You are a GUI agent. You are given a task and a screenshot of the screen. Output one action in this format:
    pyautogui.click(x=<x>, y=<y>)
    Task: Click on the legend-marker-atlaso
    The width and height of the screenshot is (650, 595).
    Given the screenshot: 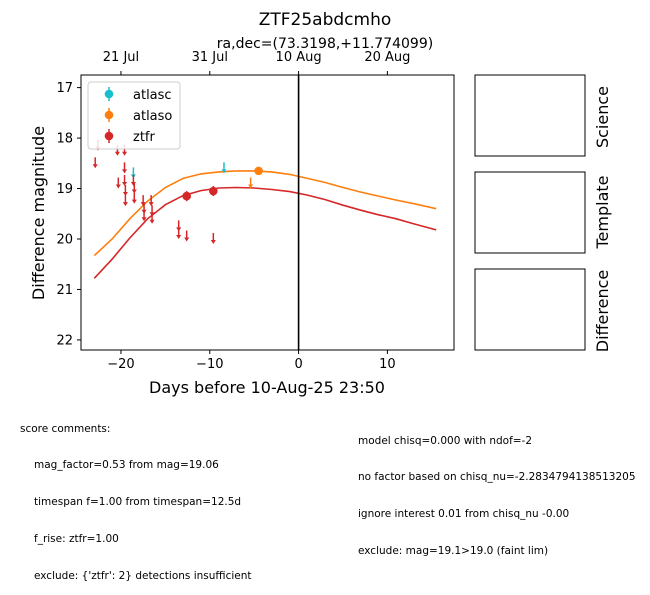 What is the action you would take?
    pyautogui.click(x=109, y=115)
    